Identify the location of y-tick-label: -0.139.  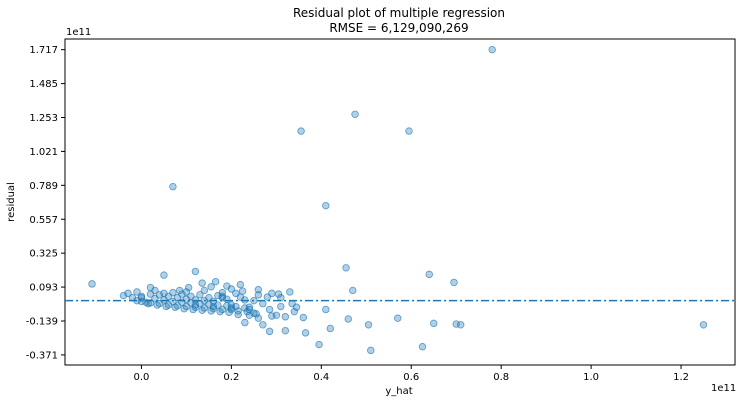
(42, 321).